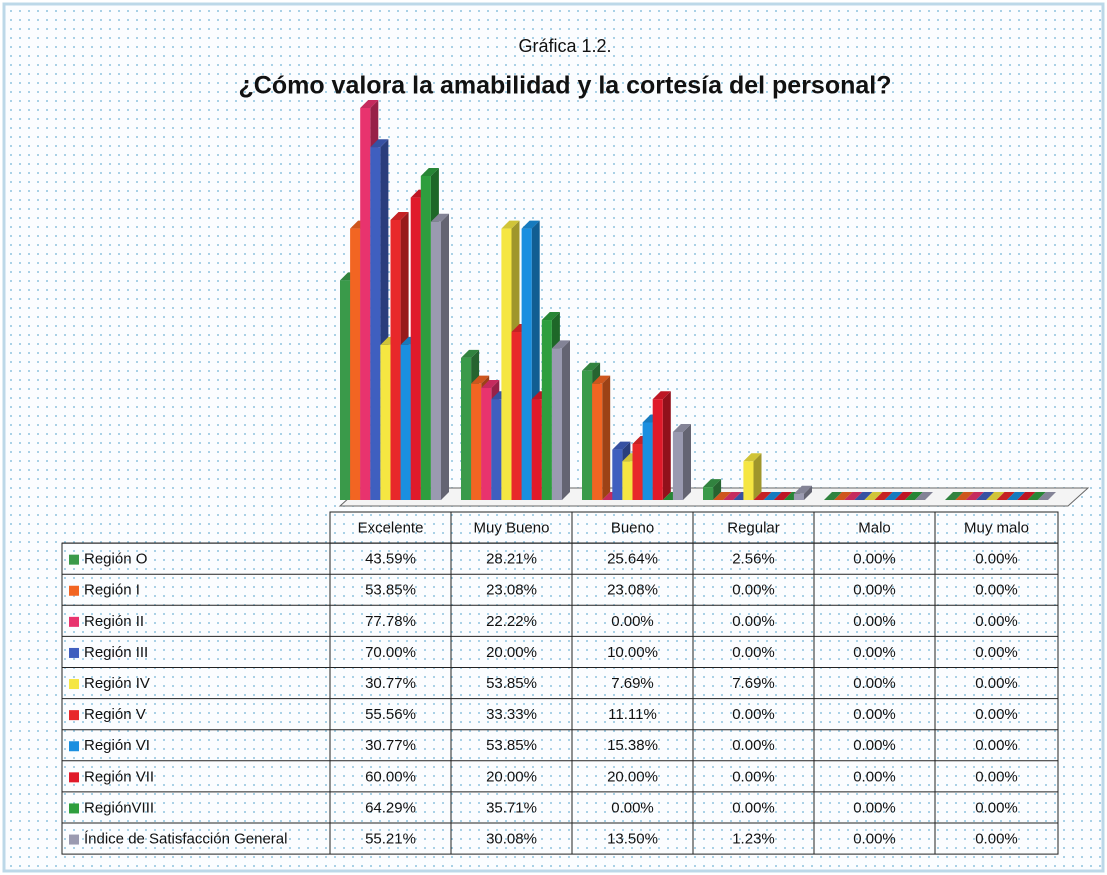 The height and width of the screenshot is (875, 1107). Describe the element at coordinates (390, 776) in the screenshot. I see `value-label: 60.00%` at that location.